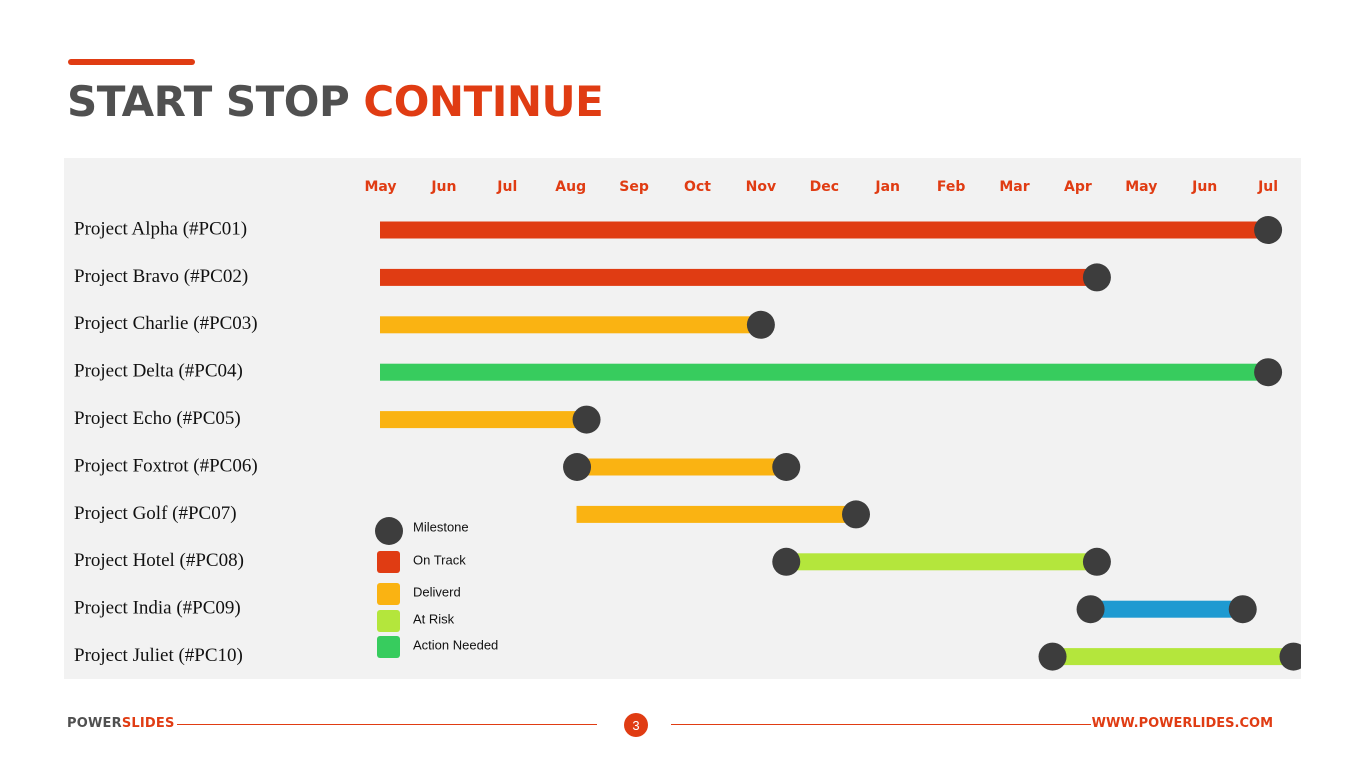 Image resolution: width=1365 pixels, height=767 pixels. Describe the element at coordinates (455, 644) in the screenshot. I see `legend-label: Action Needed` at that location.